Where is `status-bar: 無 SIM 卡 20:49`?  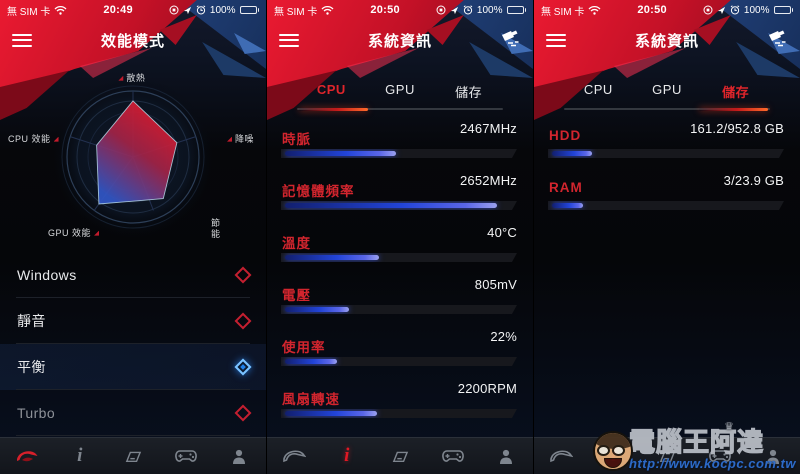 status-bar: 無 SIM 卡 20:49 is located at coordinates (133, 10).